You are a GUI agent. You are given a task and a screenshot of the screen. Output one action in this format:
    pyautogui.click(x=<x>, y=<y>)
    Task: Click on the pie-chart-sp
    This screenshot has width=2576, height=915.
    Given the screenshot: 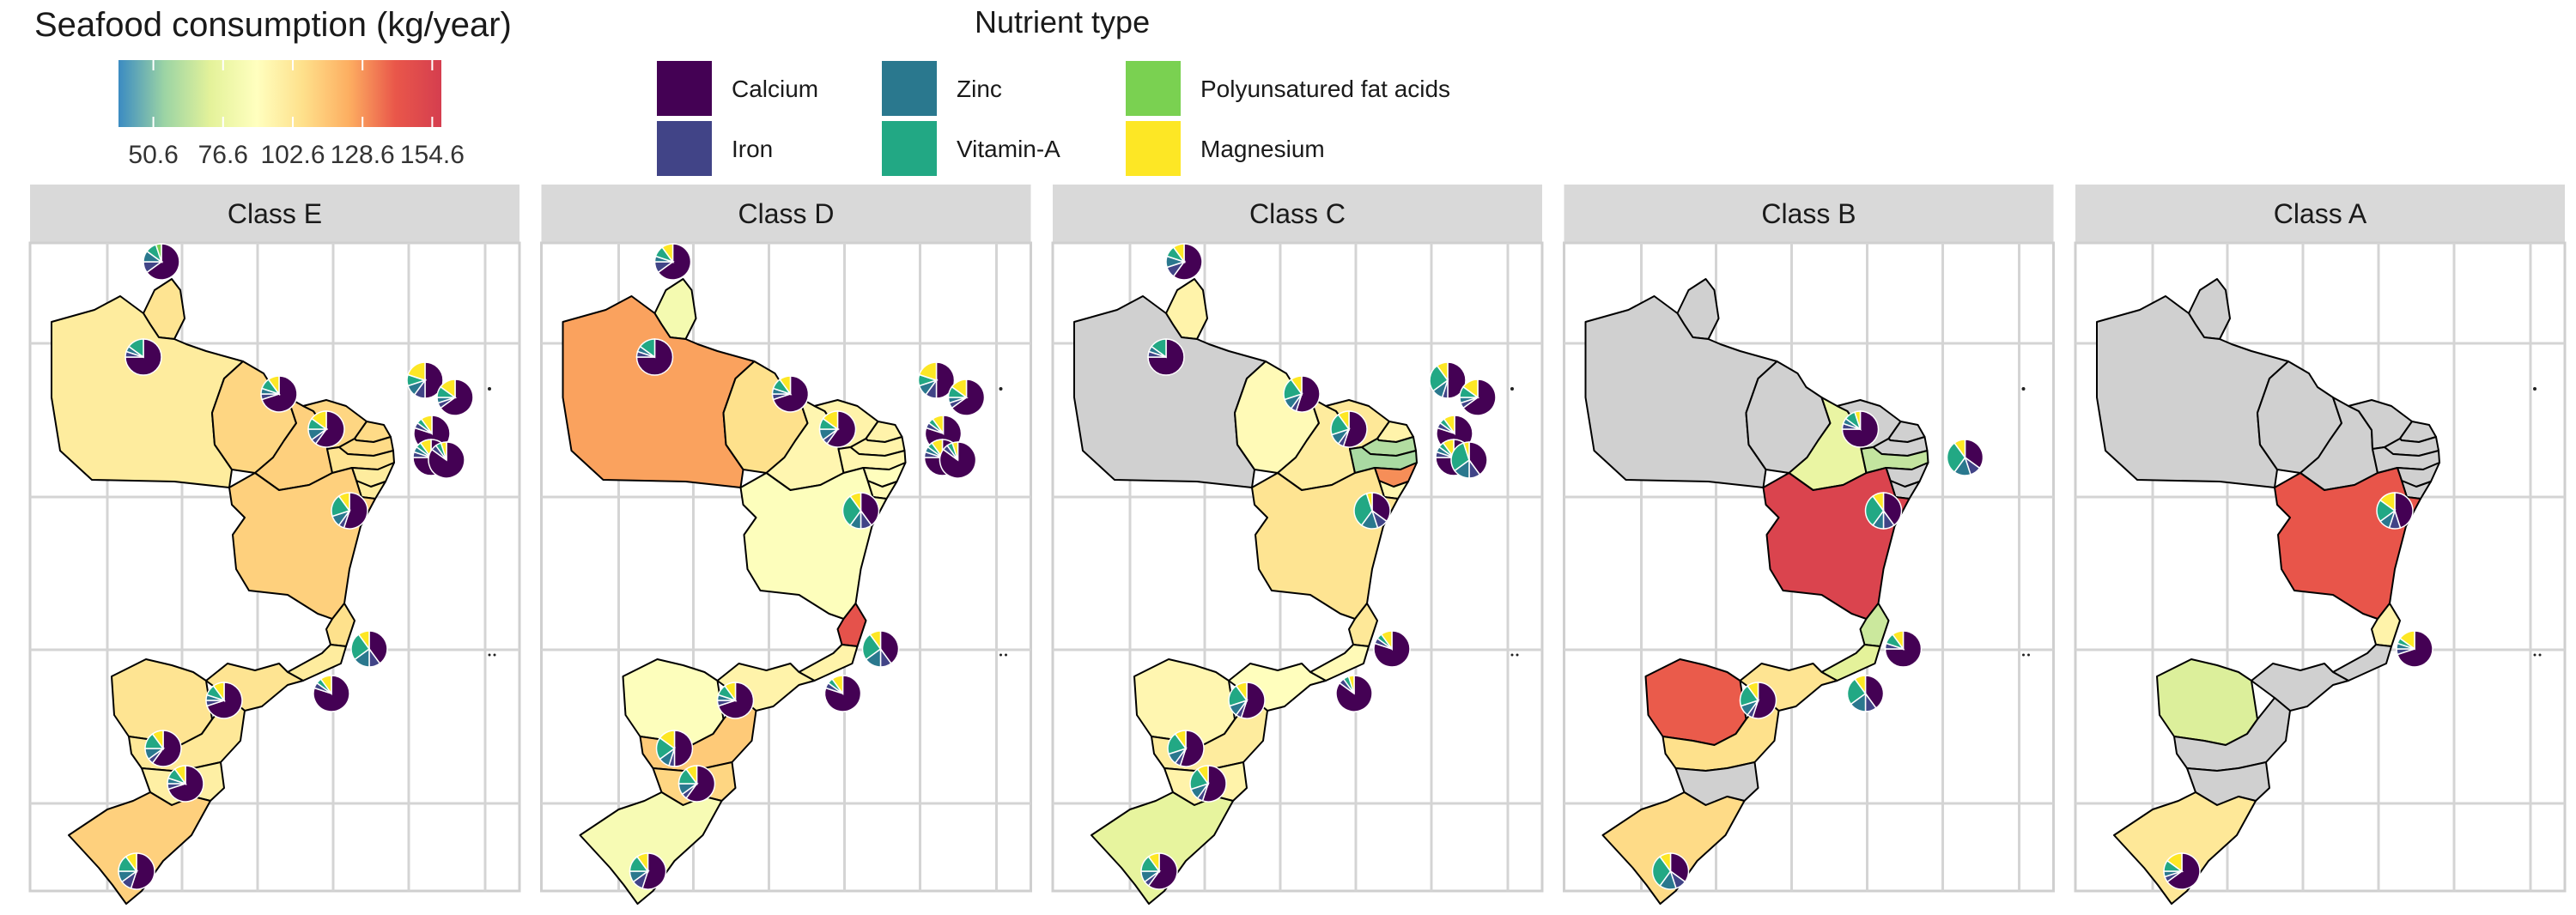 What is the action you would take?
    pyautogui.click(x=224, y=701)
    